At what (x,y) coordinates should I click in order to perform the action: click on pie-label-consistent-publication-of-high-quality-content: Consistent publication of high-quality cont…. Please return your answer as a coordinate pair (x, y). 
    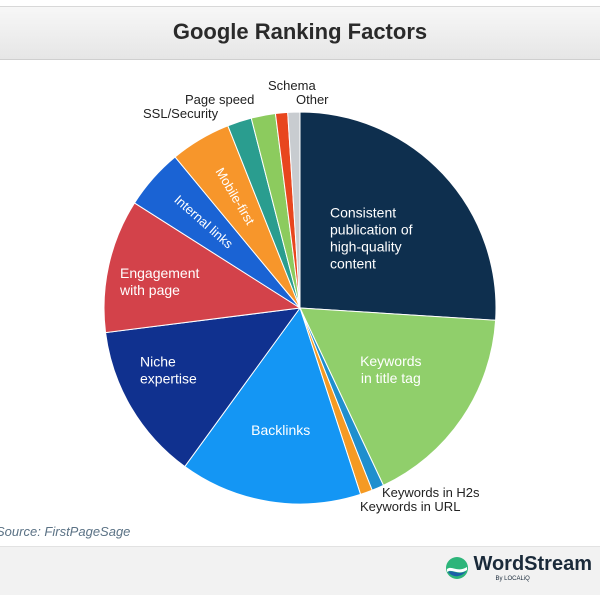
    Looking at the image, I should click on (371, 238).